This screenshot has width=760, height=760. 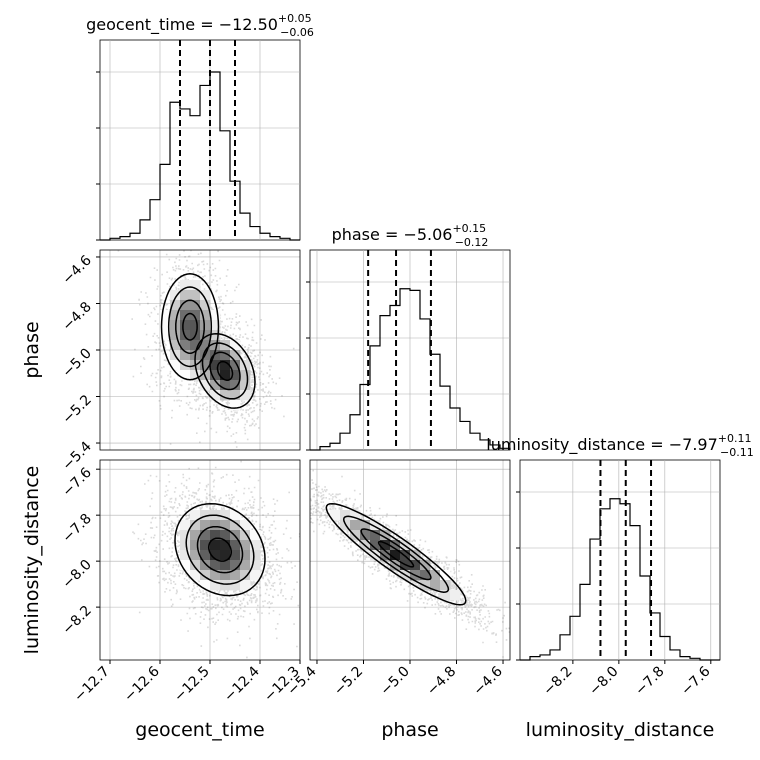 I want to click on x-tick-label: −5.2, so click(x=348, y=681).